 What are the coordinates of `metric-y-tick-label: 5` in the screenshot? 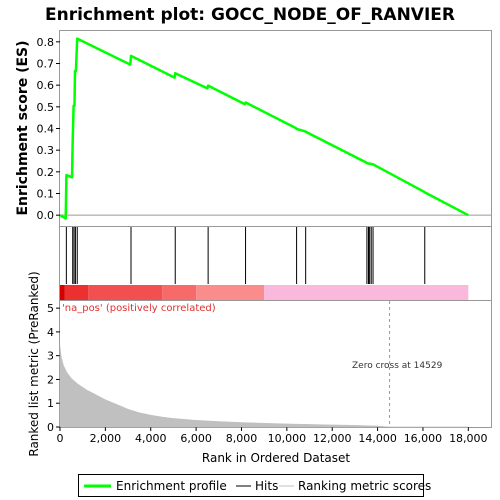 It's located at (50, 308).